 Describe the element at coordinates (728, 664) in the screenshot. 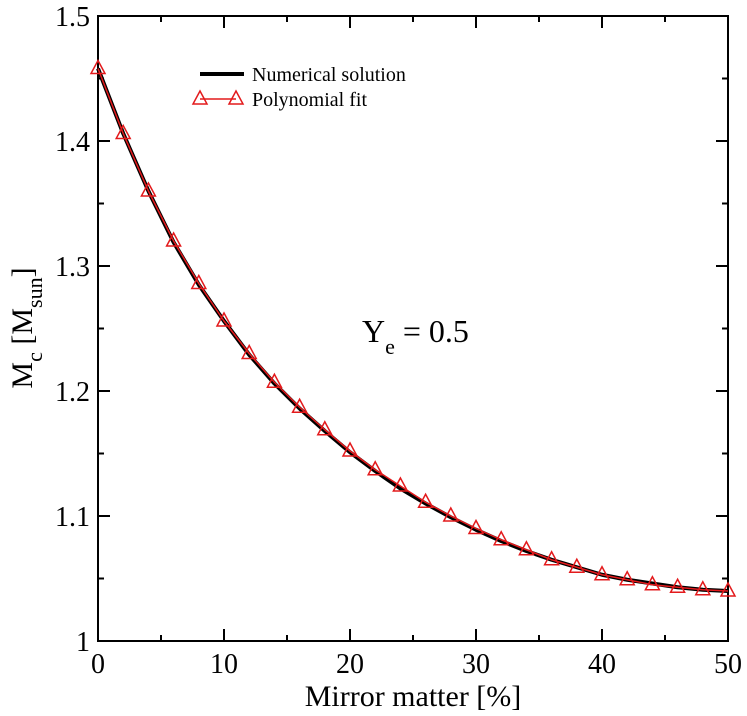

I see `x-tick-label: 50` at that location.